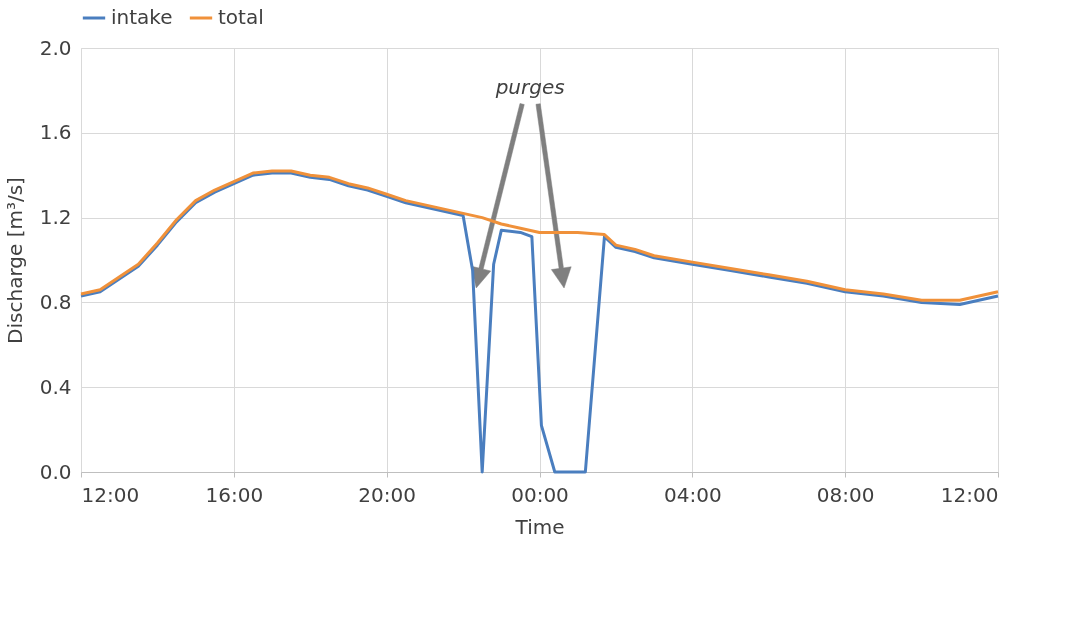 This screenshot has height=619, width=1089. Describe the element at coordinates (55, 132) in the screenshot. I see `y-tick-label: 1.6` at that location.